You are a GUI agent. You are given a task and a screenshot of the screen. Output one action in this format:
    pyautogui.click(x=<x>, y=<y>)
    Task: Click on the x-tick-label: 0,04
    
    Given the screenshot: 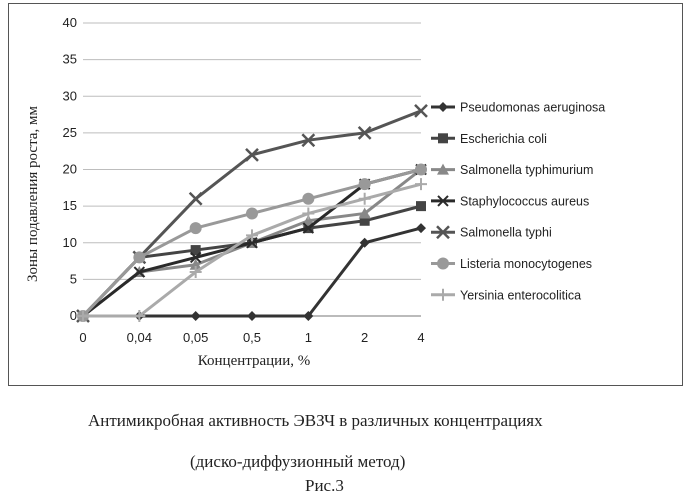 What is the action you would take?
    pyautogui.click(x=139, y=337)
    